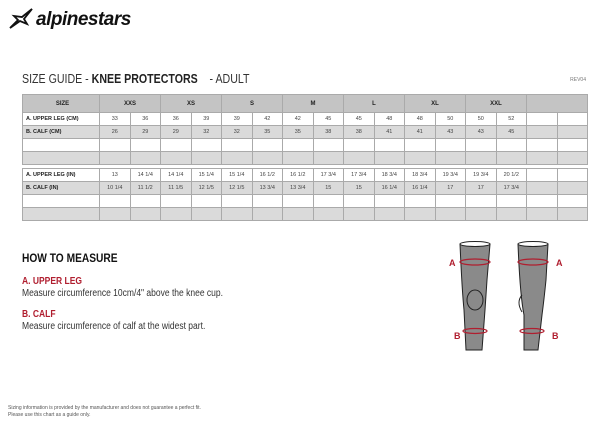  I want to click on page-title: SIZE GUIDE - KNEE PROTECTORS - ADULT, so click(136, 79).